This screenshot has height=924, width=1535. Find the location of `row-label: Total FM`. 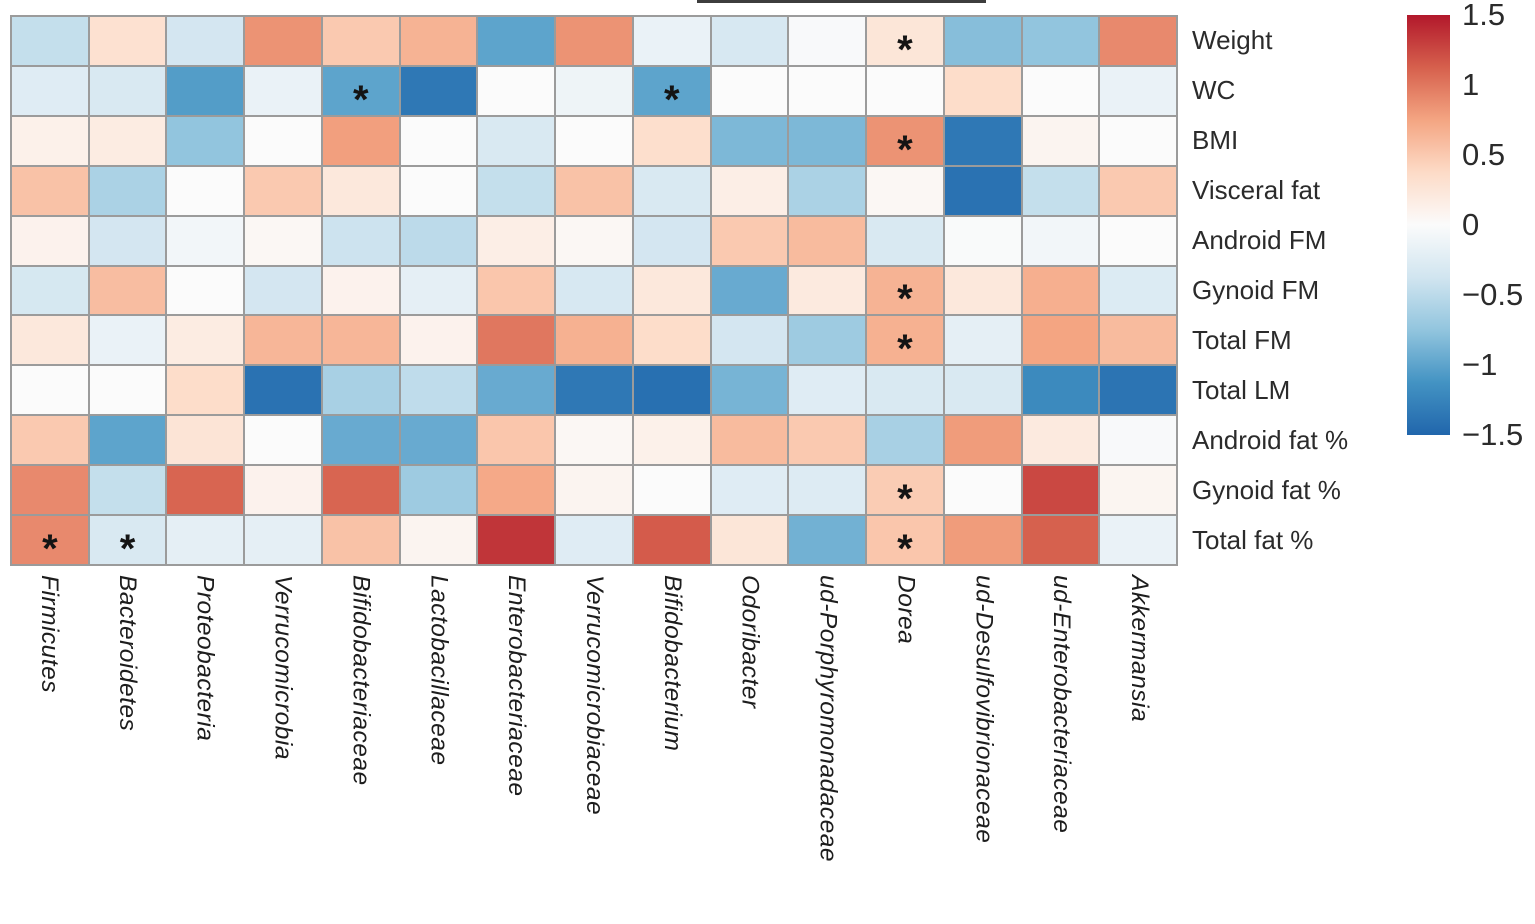

row-label: Total FM is located at coordinates (1242, 340).